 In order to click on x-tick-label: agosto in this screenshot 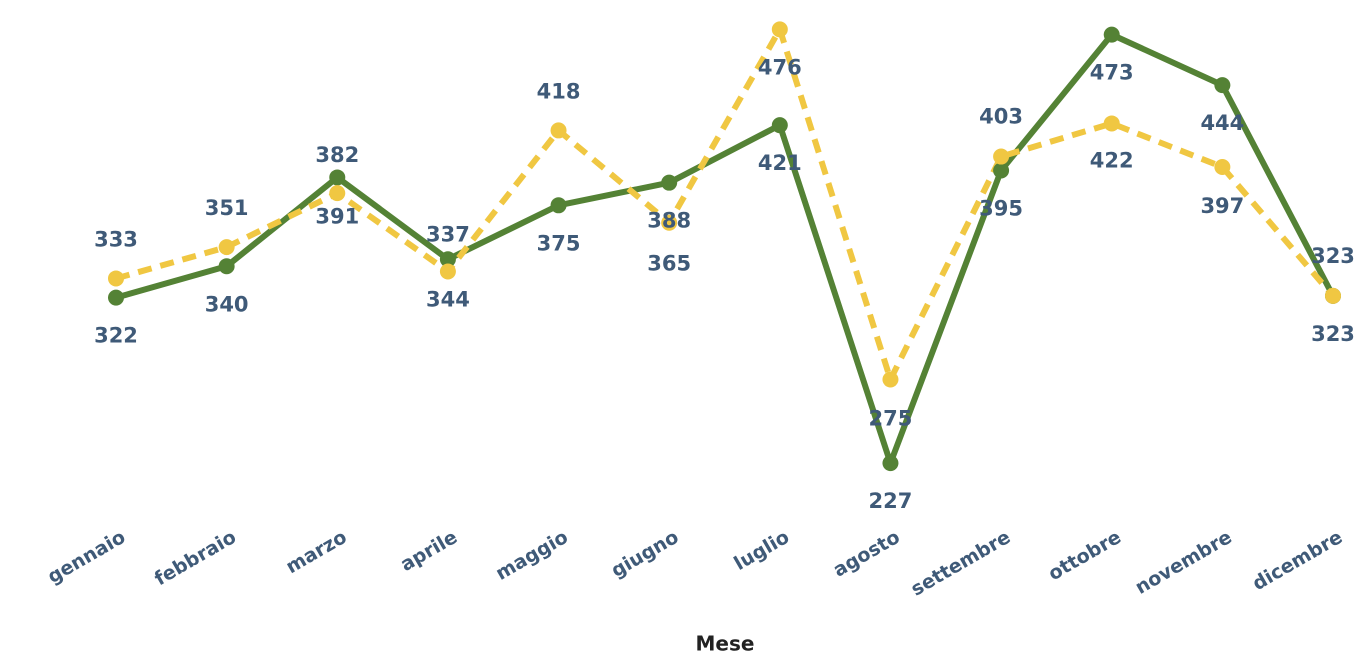, I will do `click(867, 554)`.